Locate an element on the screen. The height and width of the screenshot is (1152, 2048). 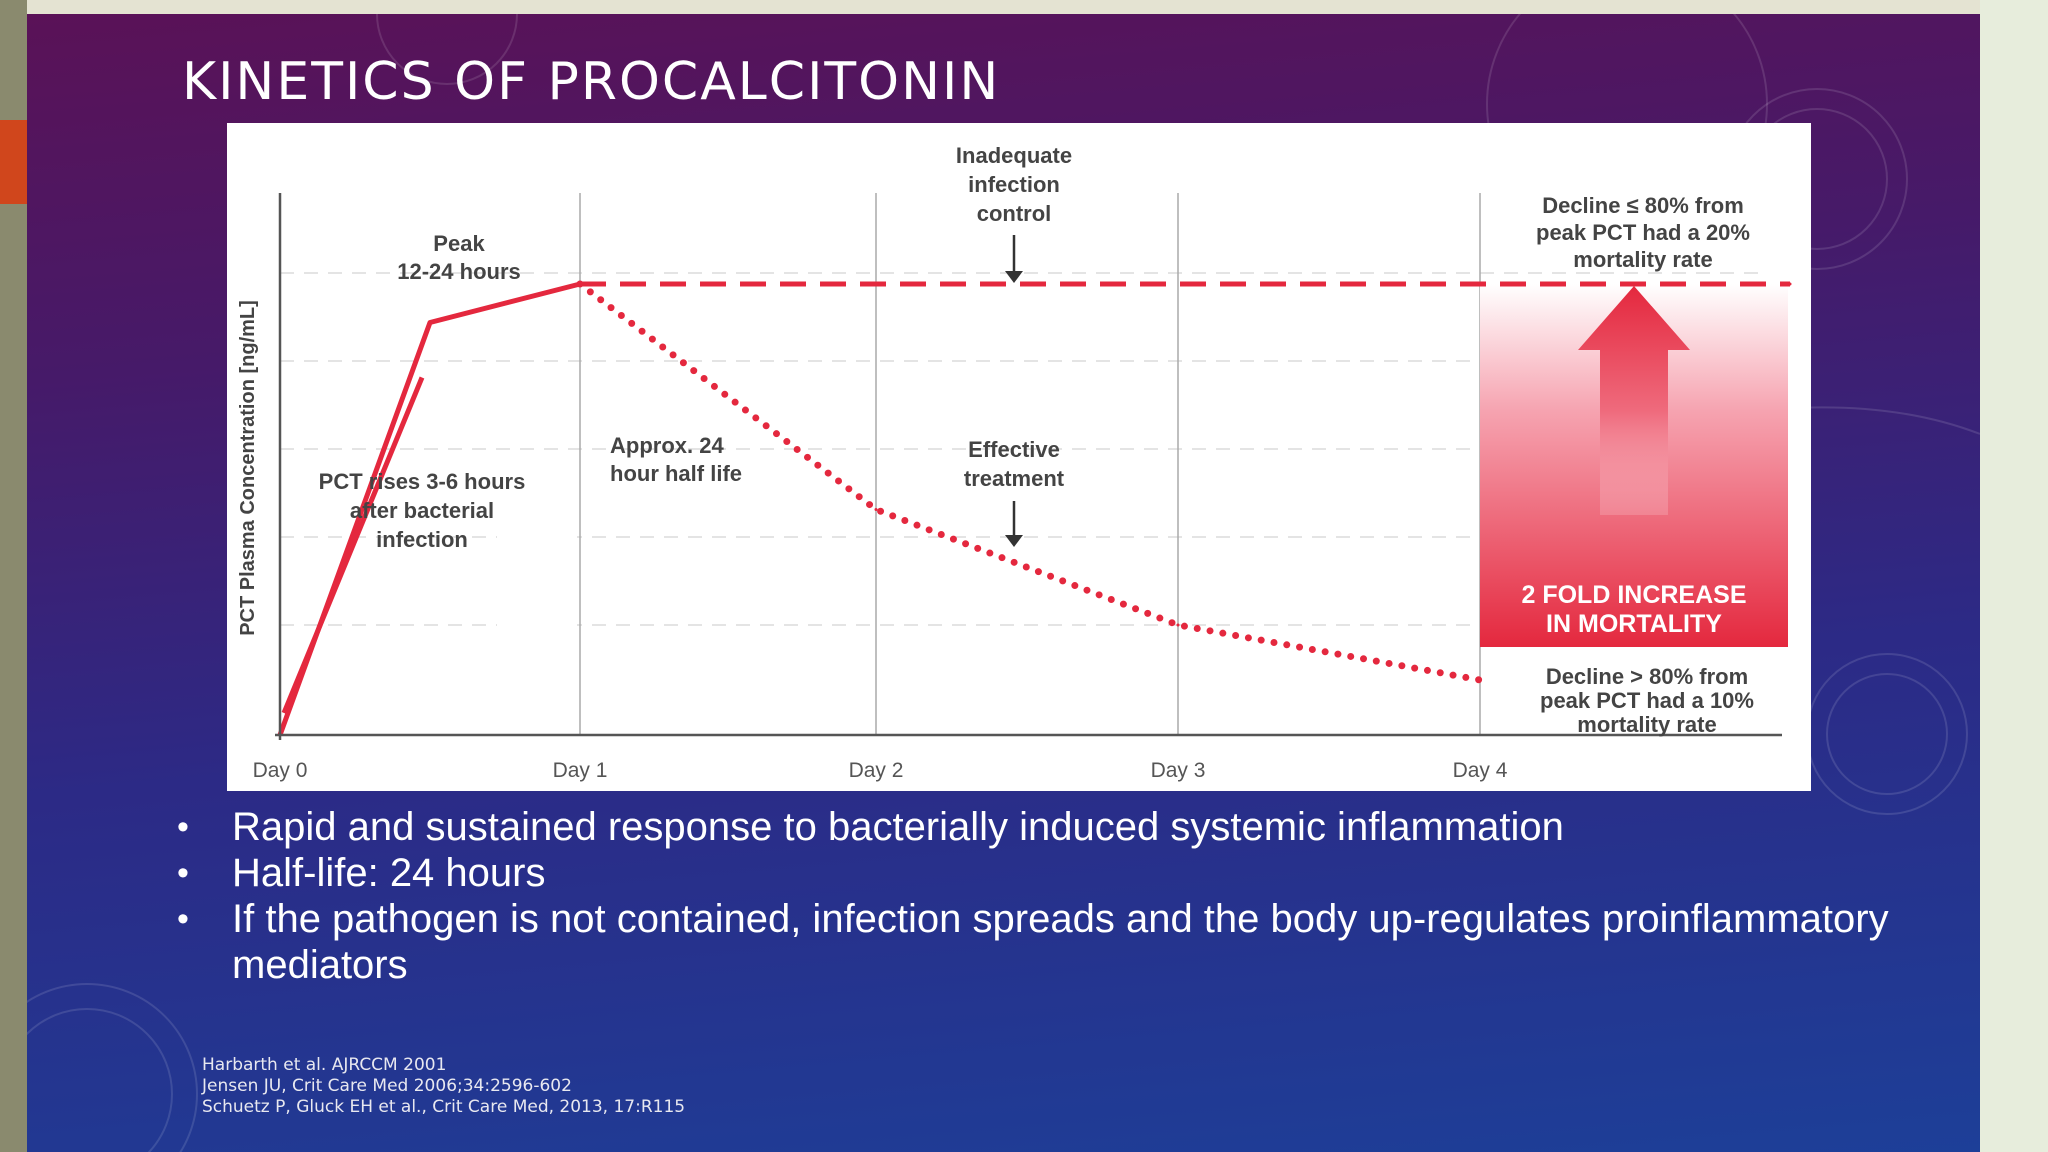
x-tick-label: Day 1 is located at coordinates (580, 770).